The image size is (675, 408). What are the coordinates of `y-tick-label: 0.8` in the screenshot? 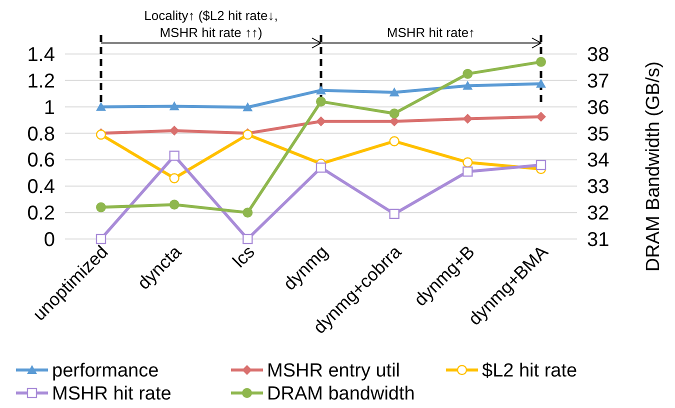 It's located at (41, 134).